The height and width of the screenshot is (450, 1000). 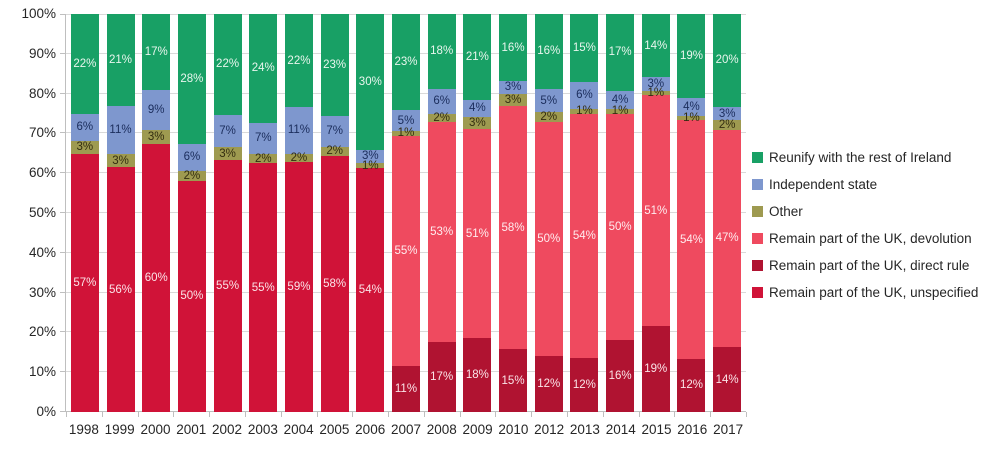 I want to click on bar-segment-label: 12%, so click(x=549, y=383).